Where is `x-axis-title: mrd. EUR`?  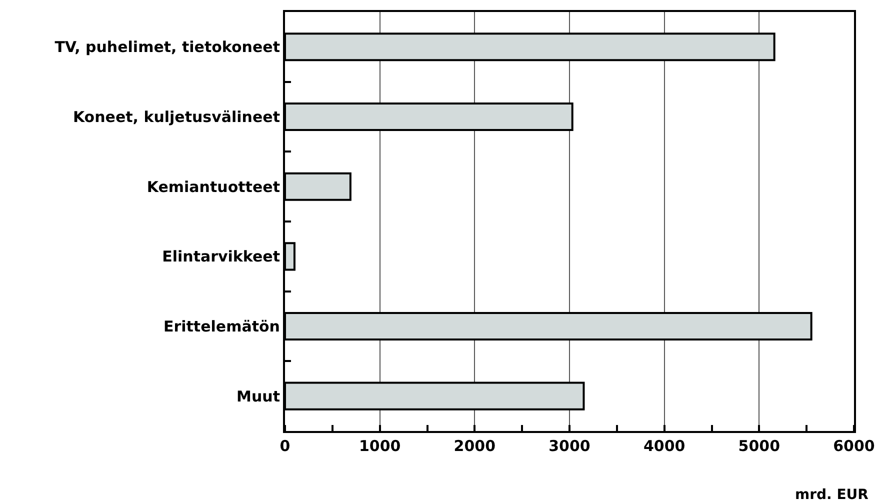 x-axis-title: mrd. EUR is located at coordinates (832, 495).